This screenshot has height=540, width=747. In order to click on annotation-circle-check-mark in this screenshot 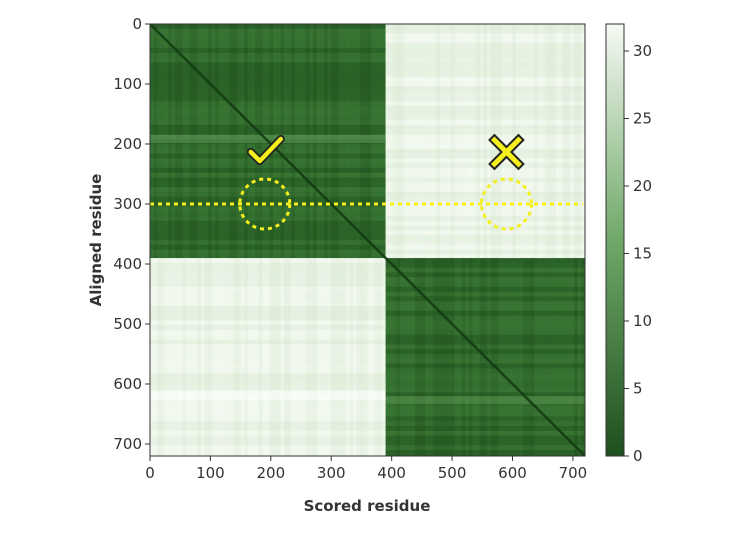, I will do `click(265, 204)`.